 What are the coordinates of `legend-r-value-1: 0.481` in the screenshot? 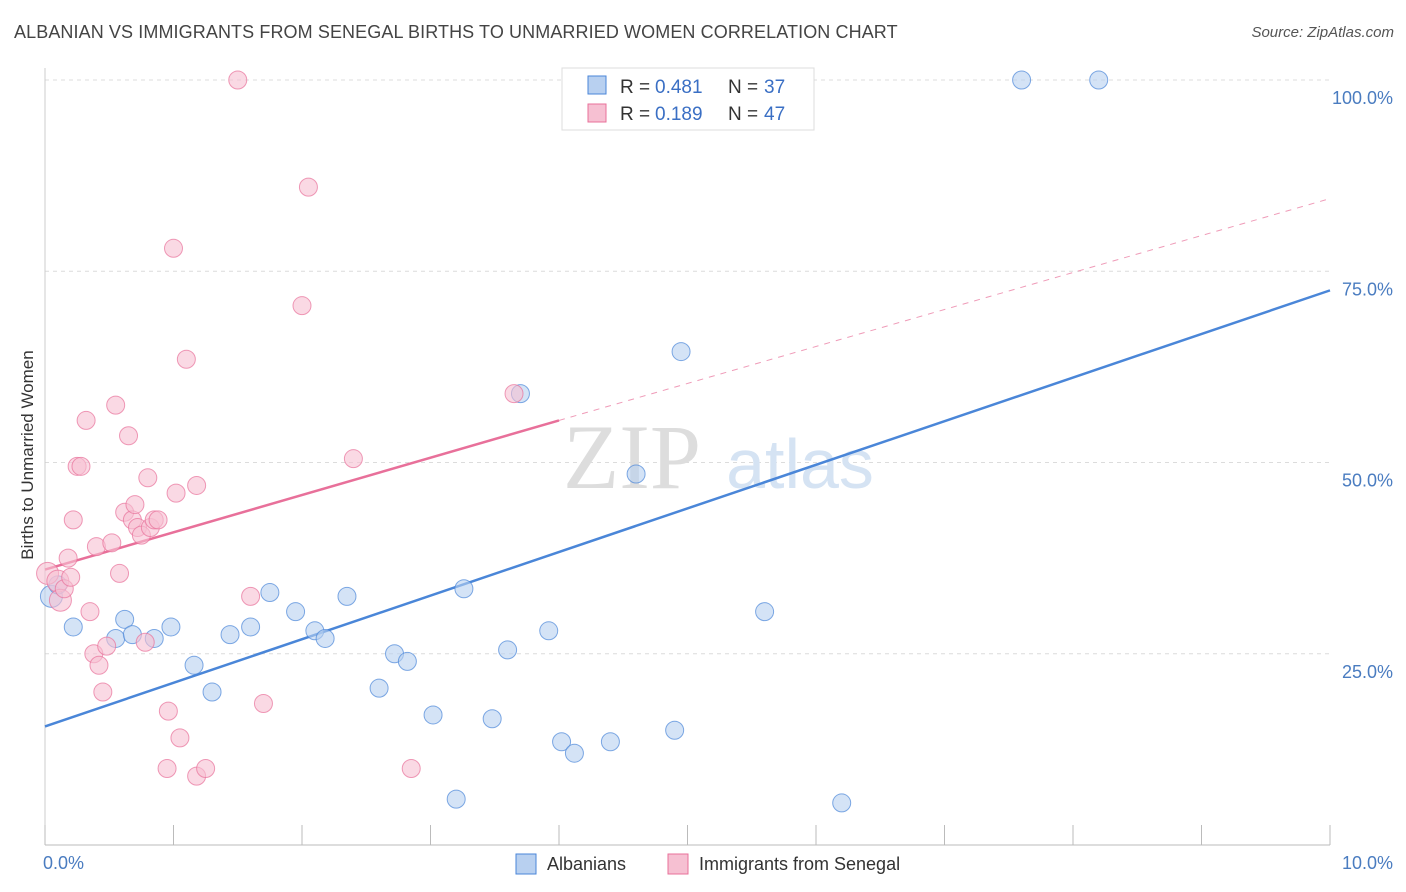 It's located at (679, 87).